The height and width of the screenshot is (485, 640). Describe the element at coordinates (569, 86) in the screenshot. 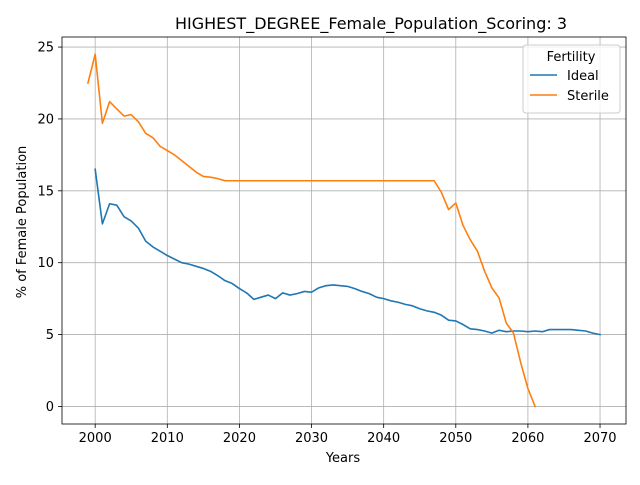

I see `legend-entries: Ideal Sterile` at that location.